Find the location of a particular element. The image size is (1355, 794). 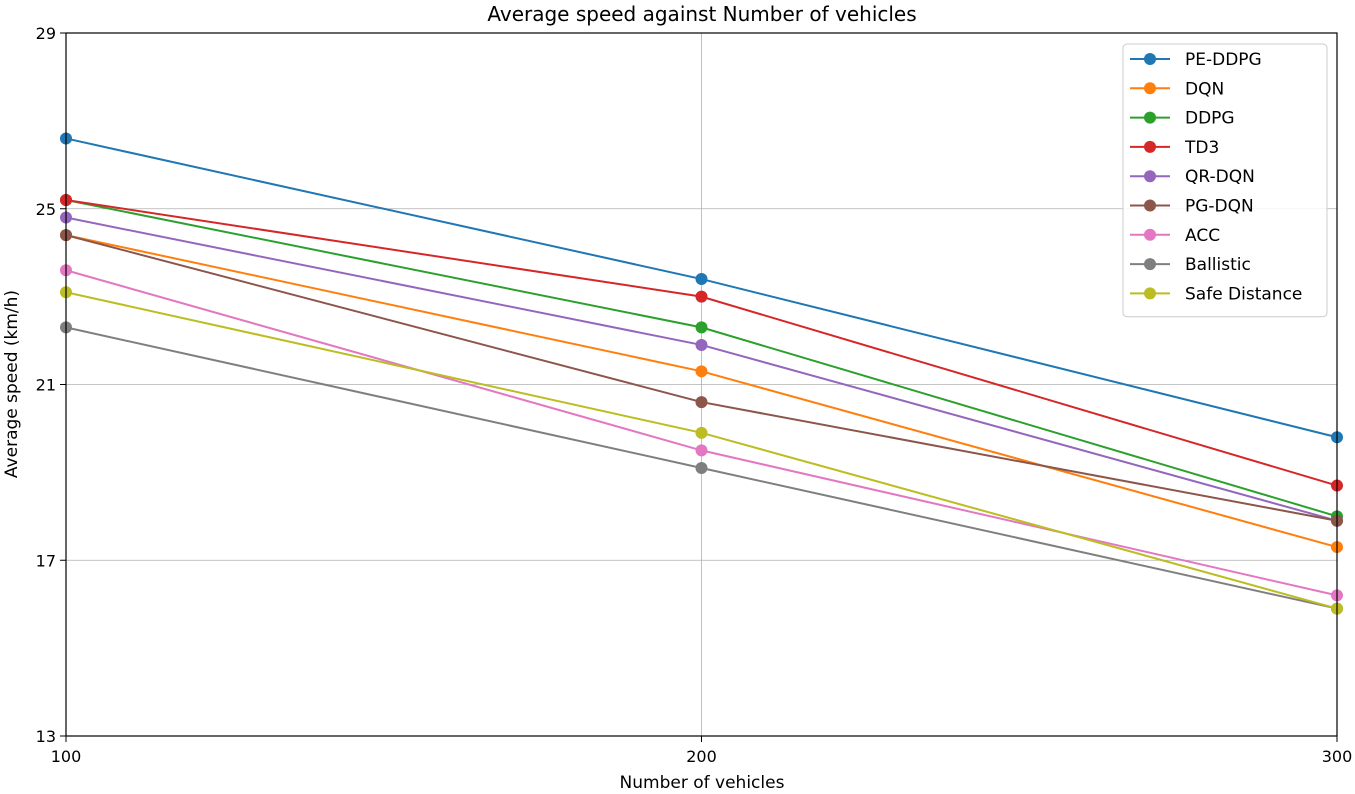

chart-title: Average speed against Number of vehicles is located at coordinates (701, 14).